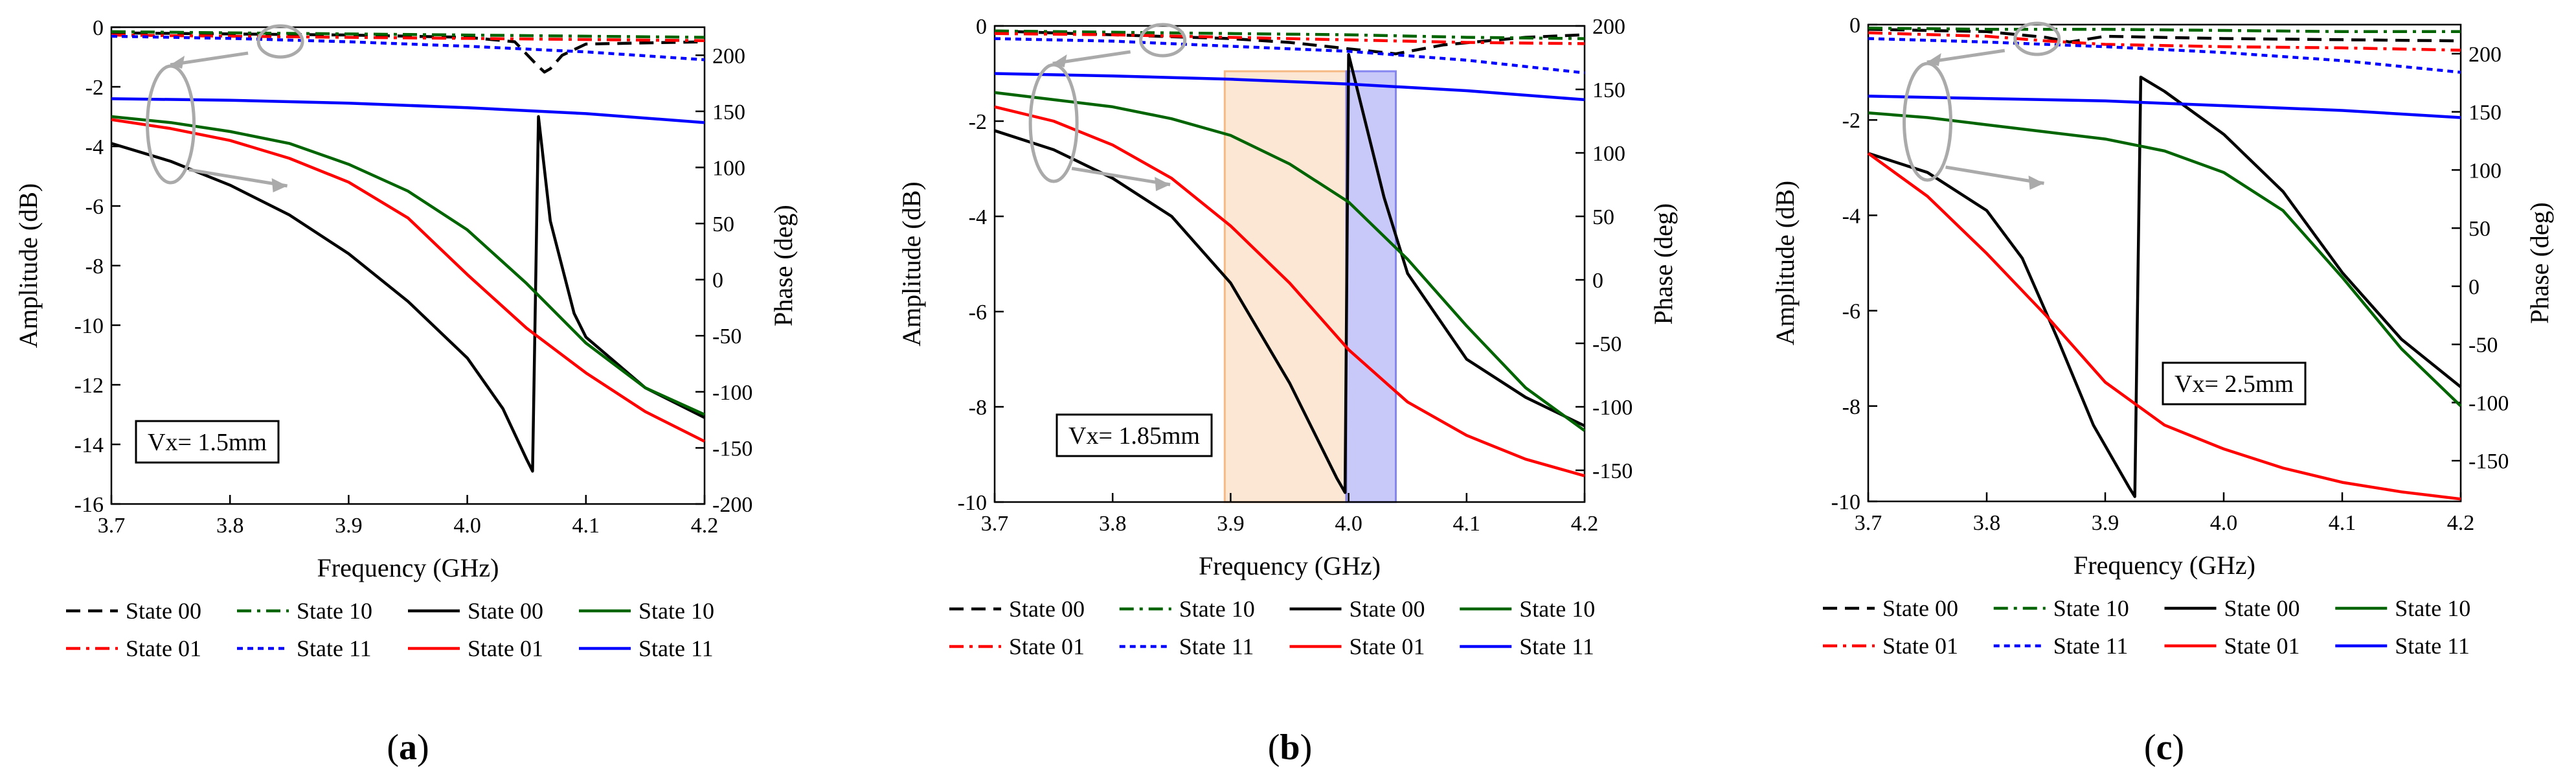  Describe the element at coordinates (978, 408) in the screenshot. I see `y-tick-label: -8` at that location.